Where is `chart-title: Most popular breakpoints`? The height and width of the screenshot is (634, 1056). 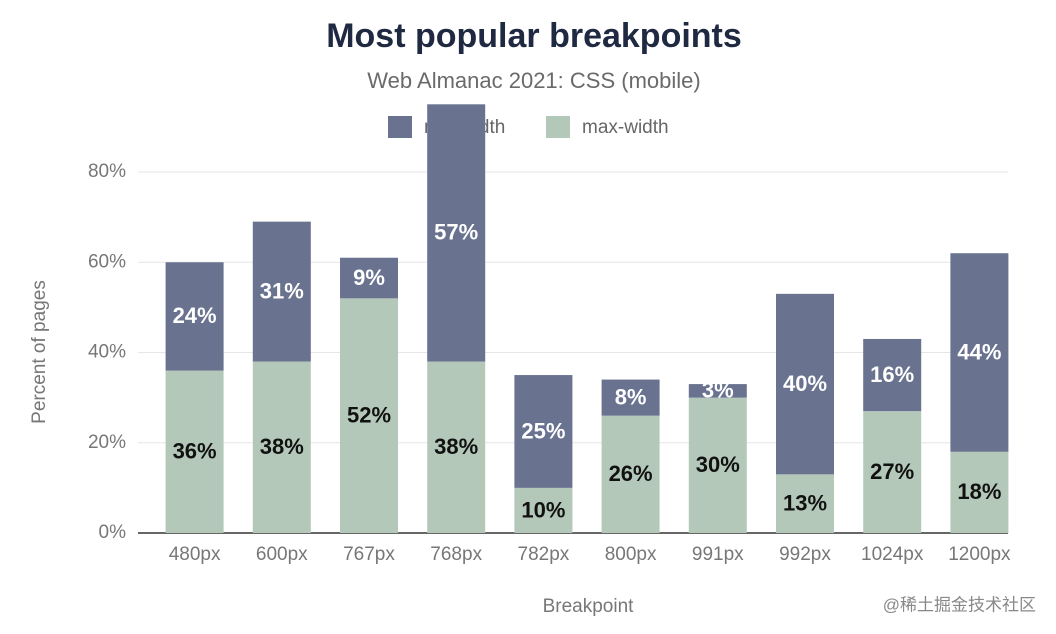 chart-title: Most popular breakpoints is located at coordinates (534, 36).